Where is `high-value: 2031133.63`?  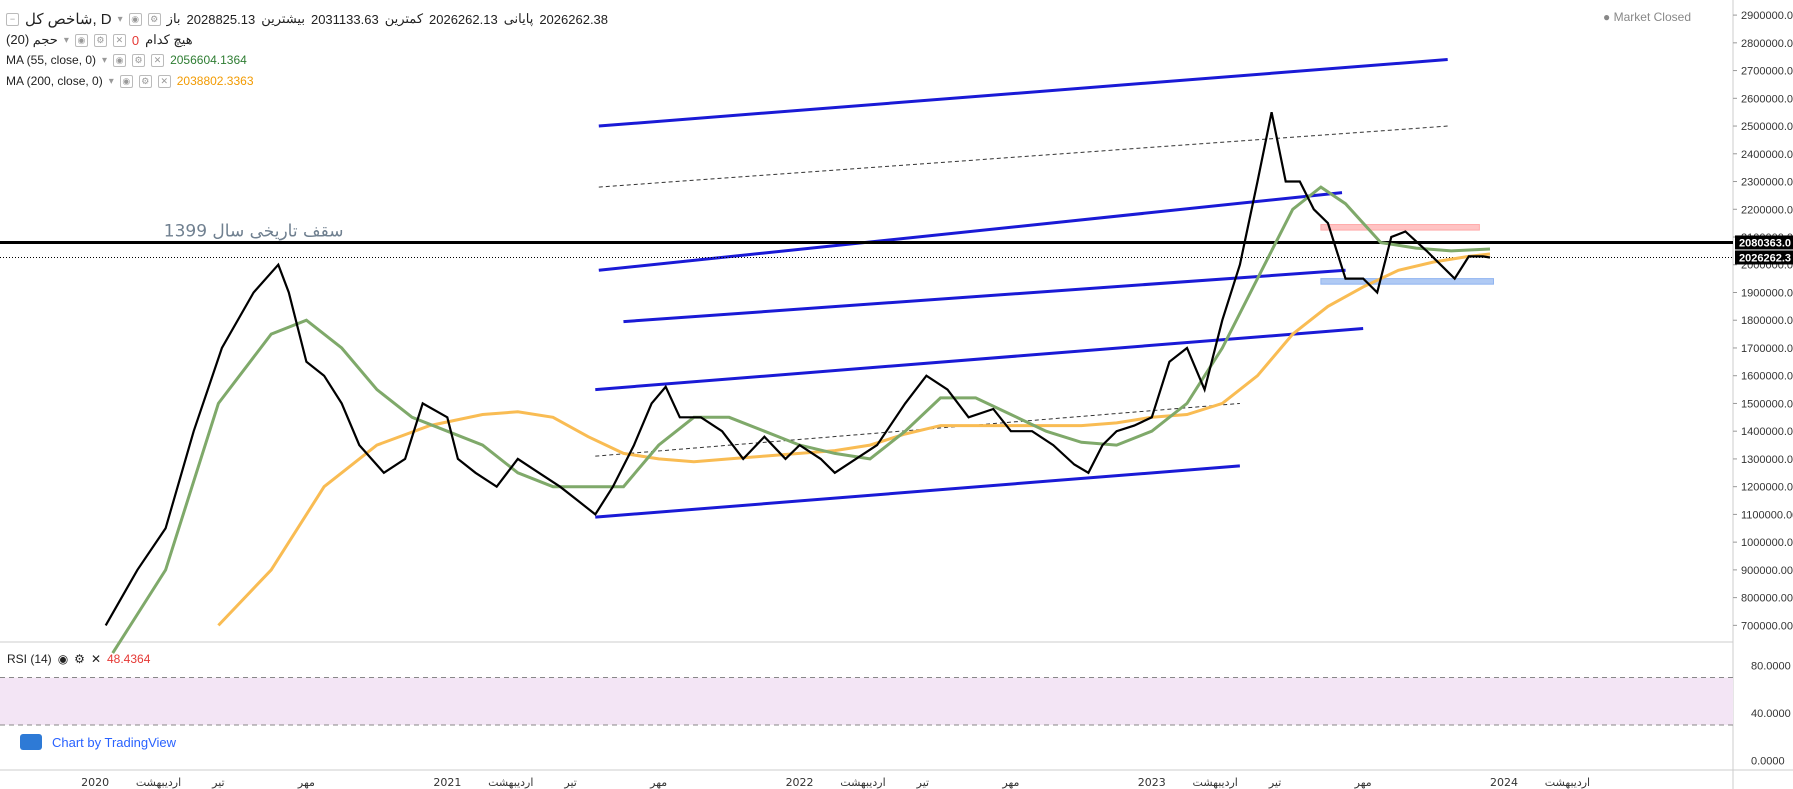 high-value: 2031133.63 is located at coordinates (344, 19).